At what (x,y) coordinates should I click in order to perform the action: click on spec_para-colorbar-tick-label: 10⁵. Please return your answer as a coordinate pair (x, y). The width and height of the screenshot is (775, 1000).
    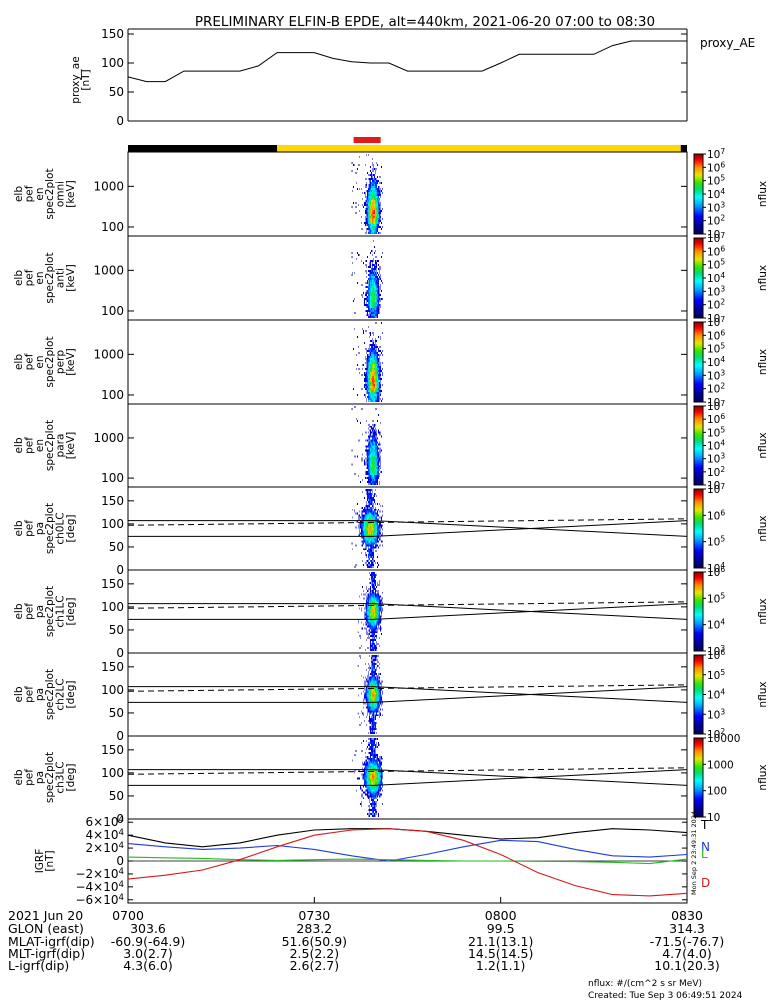
    Looking at the image, I should click on (716, 432).